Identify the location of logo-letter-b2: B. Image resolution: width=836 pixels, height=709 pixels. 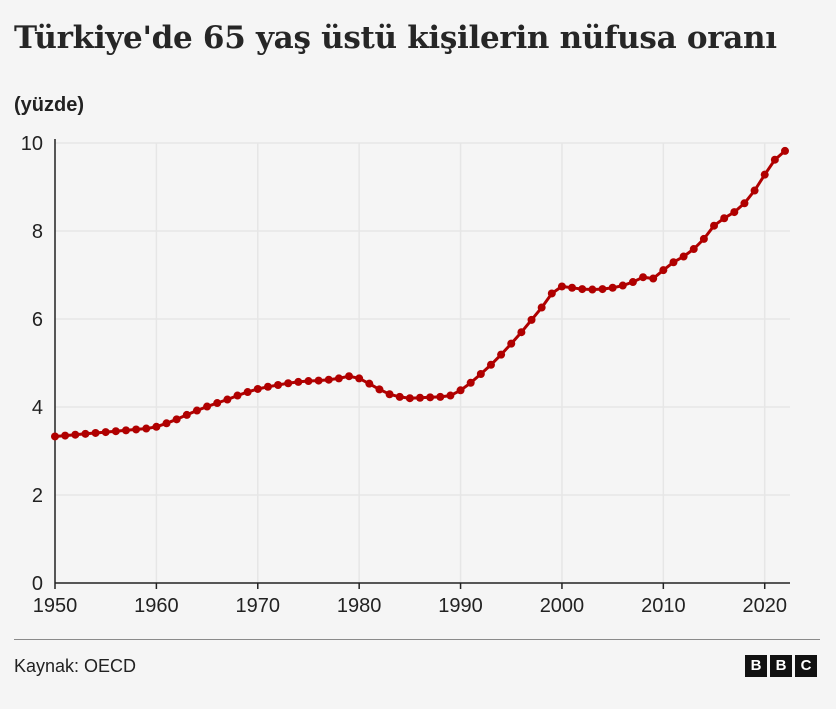
(781, 666).